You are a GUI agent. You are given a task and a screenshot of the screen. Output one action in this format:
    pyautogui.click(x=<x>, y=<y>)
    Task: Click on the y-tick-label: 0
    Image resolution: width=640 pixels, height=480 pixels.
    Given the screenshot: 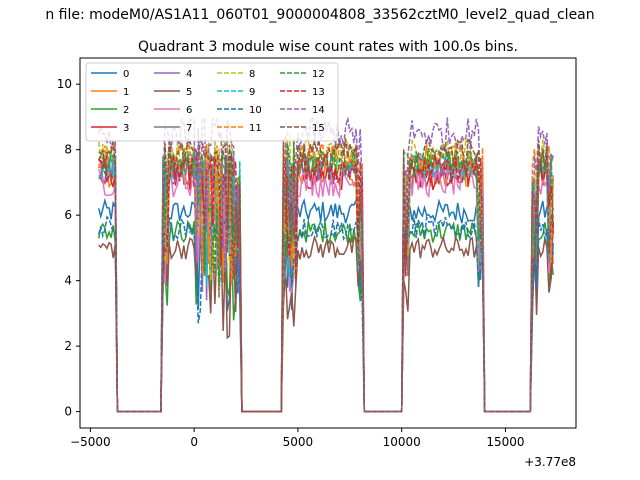 What is the action you would take?
    pyautogui.click(x=68, y=412)
    